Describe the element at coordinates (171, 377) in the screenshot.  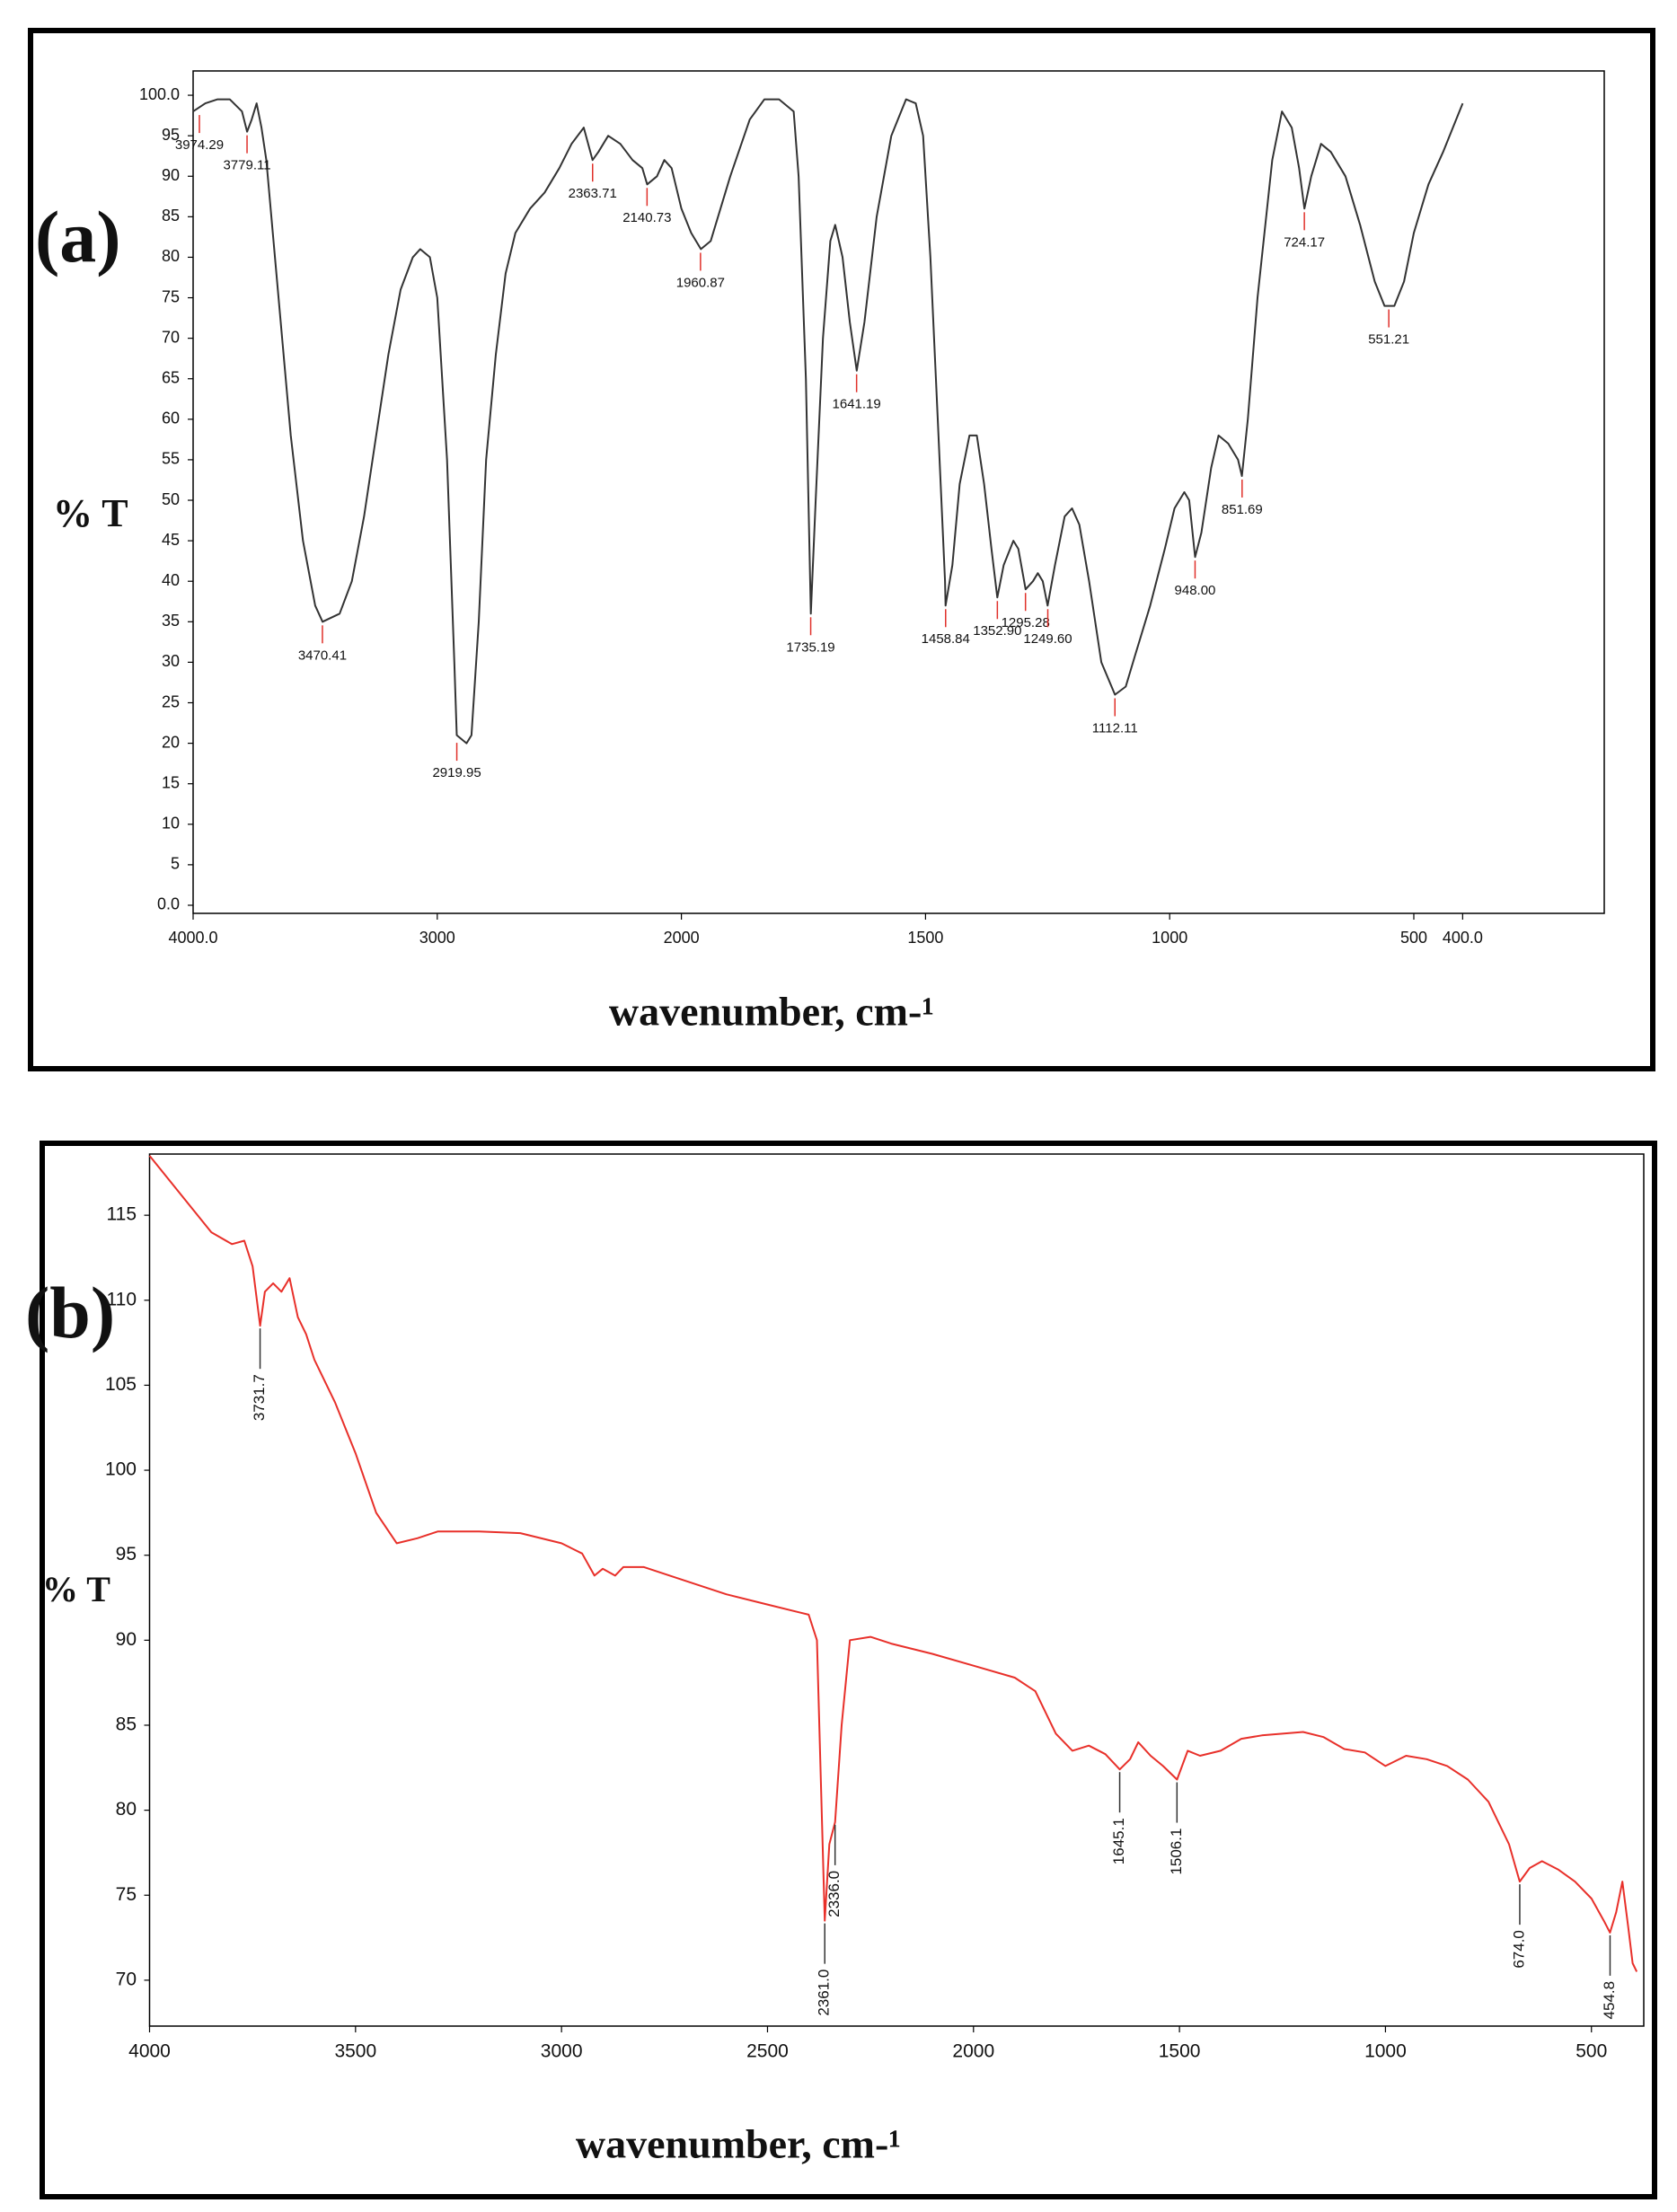
I see `y-tick-label: 65` at that location.